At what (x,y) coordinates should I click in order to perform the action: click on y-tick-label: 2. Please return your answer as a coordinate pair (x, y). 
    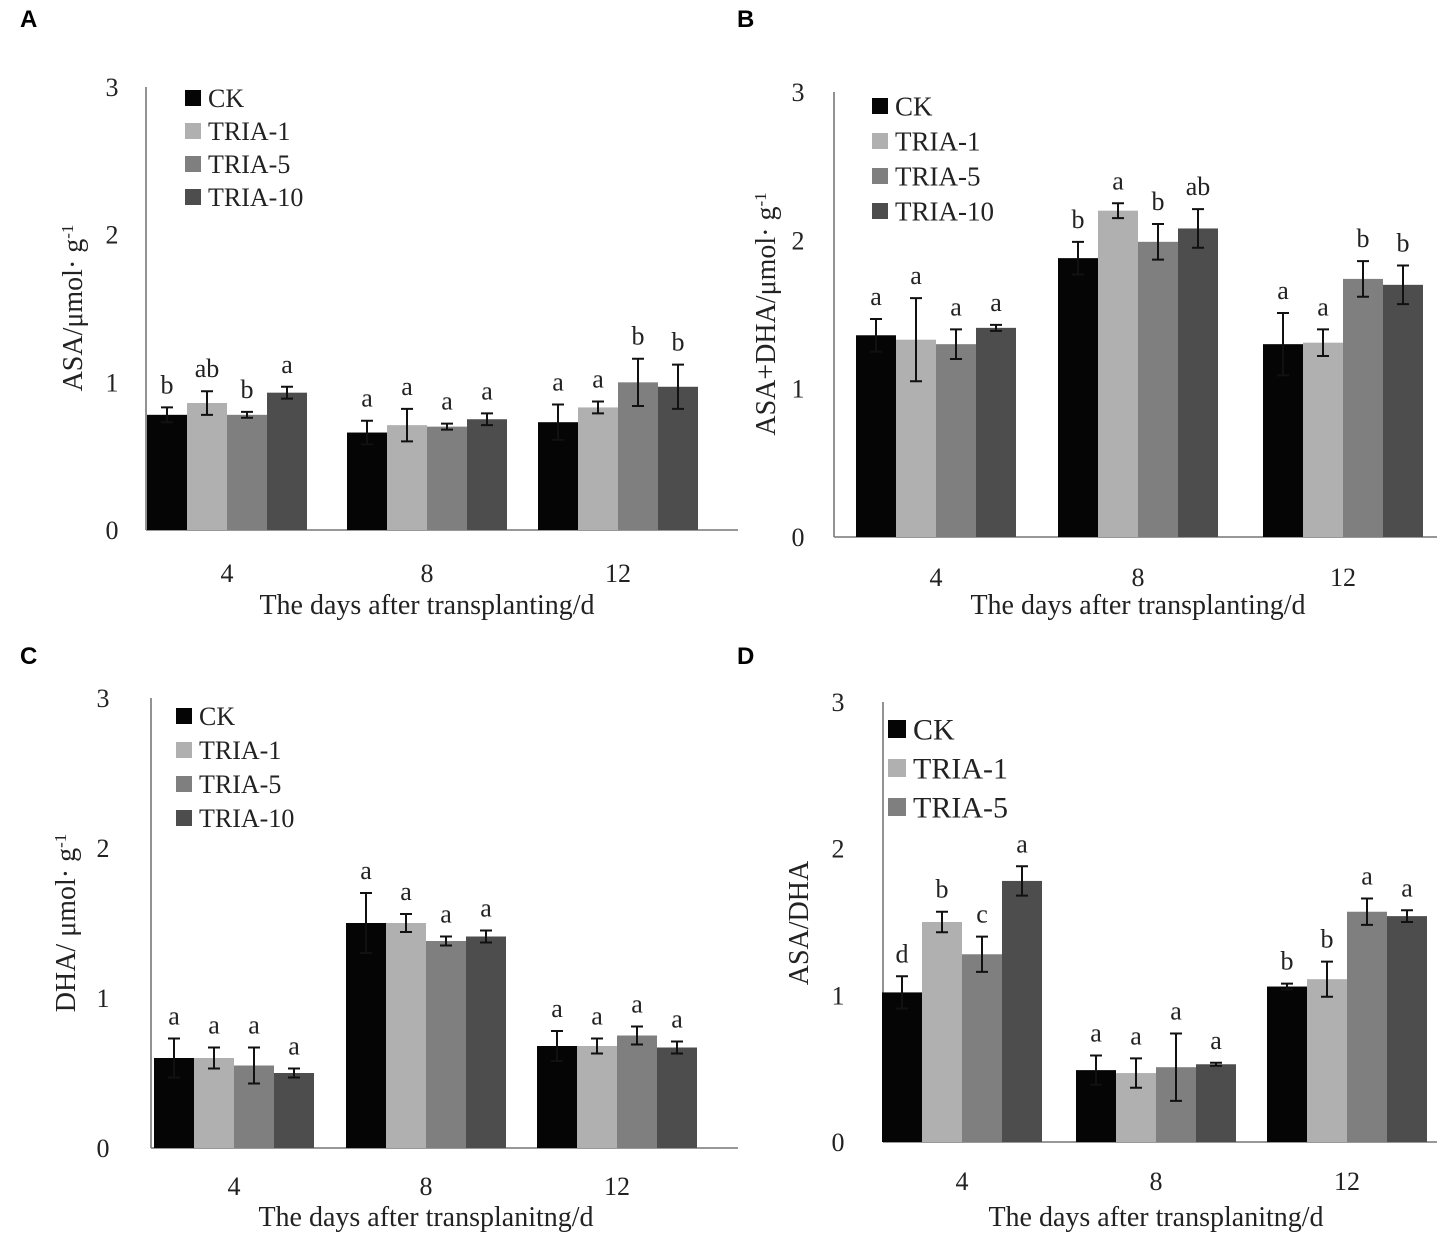
    Looking at the image, I should click on (798, 240).